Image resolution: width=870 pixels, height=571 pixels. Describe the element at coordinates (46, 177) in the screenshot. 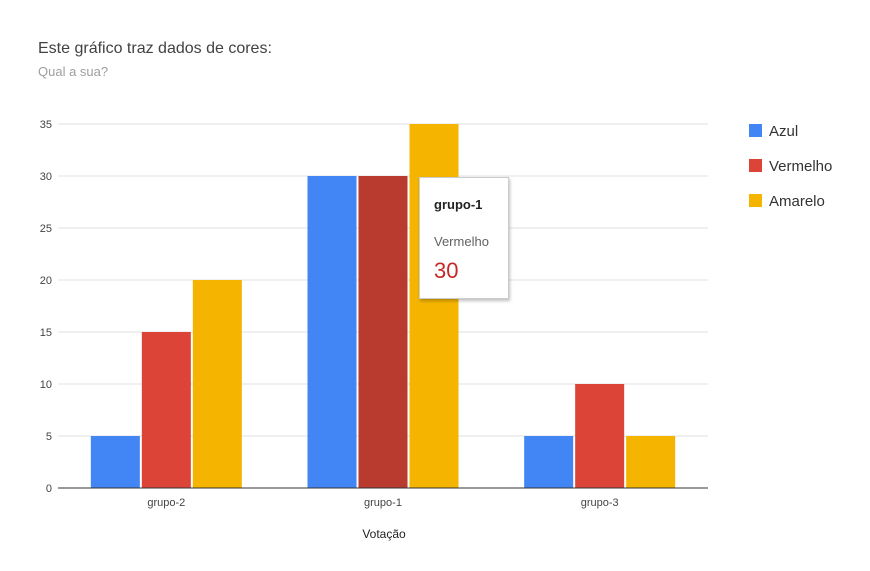

I see `y-tick-label: 30` at that location.